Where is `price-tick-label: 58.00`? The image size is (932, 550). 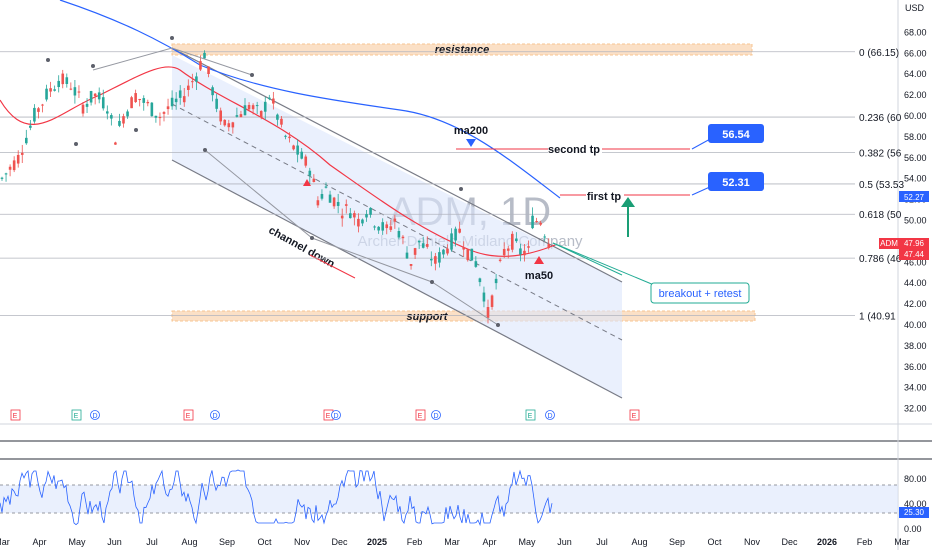
price-tick-label: 58.00 is located at coordinates (915, 137).